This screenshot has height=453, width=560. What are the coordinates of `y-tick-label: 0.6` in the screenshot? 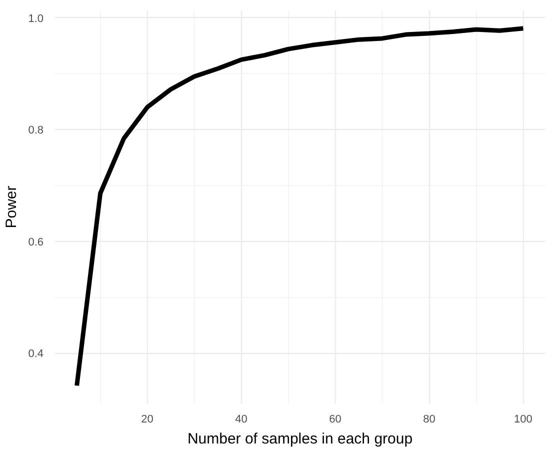 It's located at (36, 242).